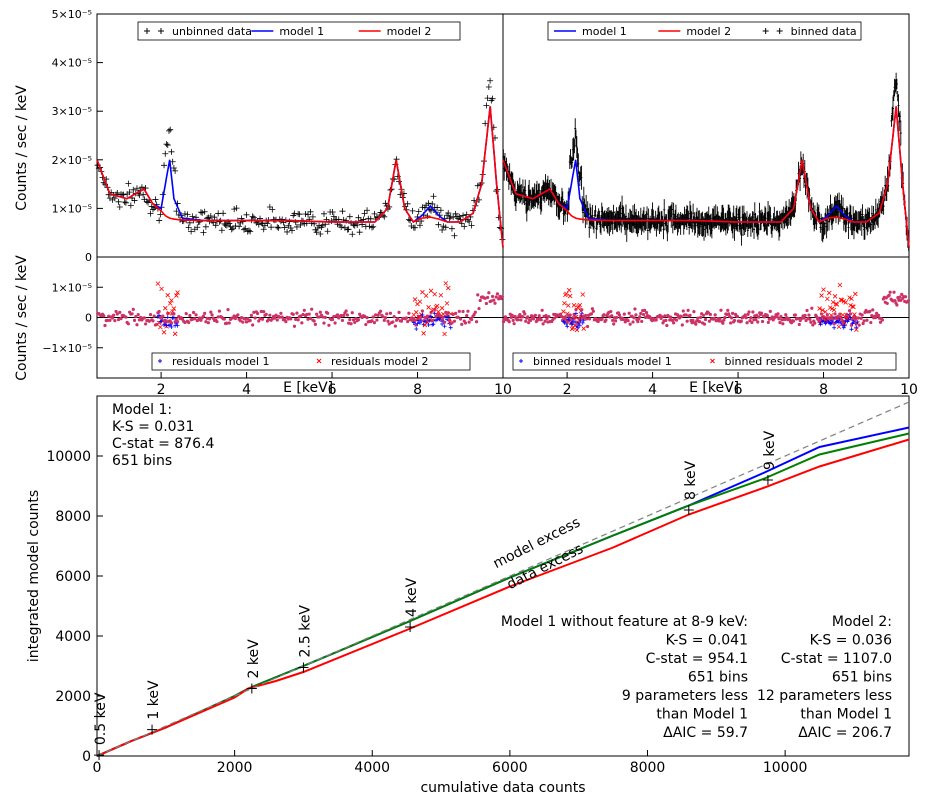 The height and width of the screenshot is (802, 926). Describe the element at coordinates (846, 715) in the screenshot. I see `model2-stat: than Model 1` at that location.